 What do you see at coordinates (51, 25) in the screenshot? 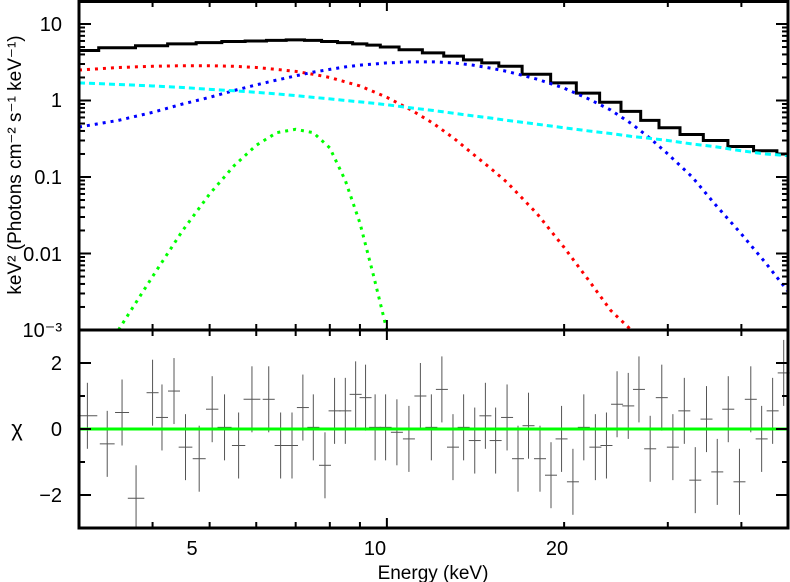
I see `y-tick-10: 10` at bounding box center [51, 25].